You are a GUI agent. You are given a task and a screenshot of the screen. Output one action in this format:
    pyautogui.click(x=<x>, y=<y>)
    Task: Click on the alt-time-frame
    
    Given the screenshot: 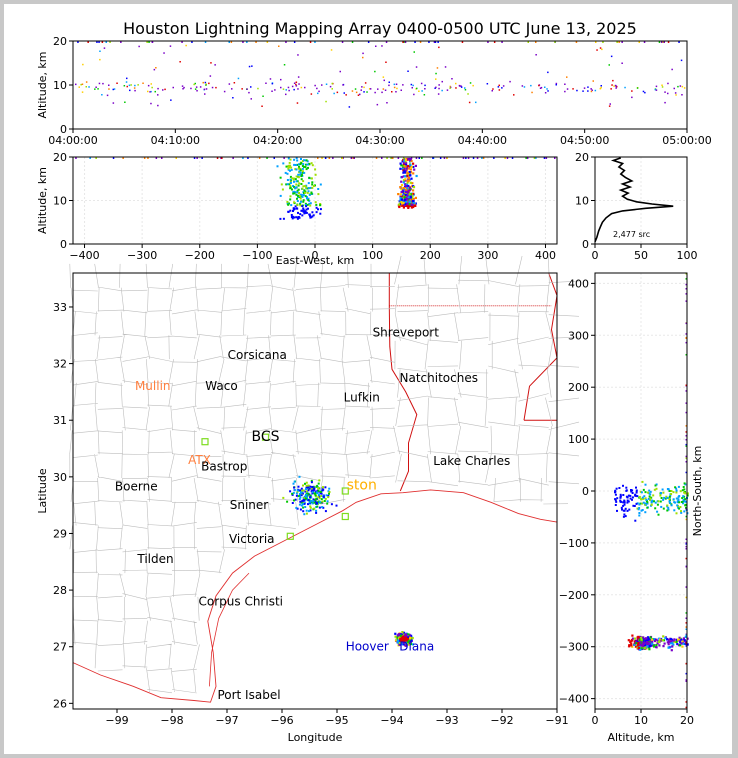 What is the action you would take?
    pyautogui.click(x=380, y=85)
    